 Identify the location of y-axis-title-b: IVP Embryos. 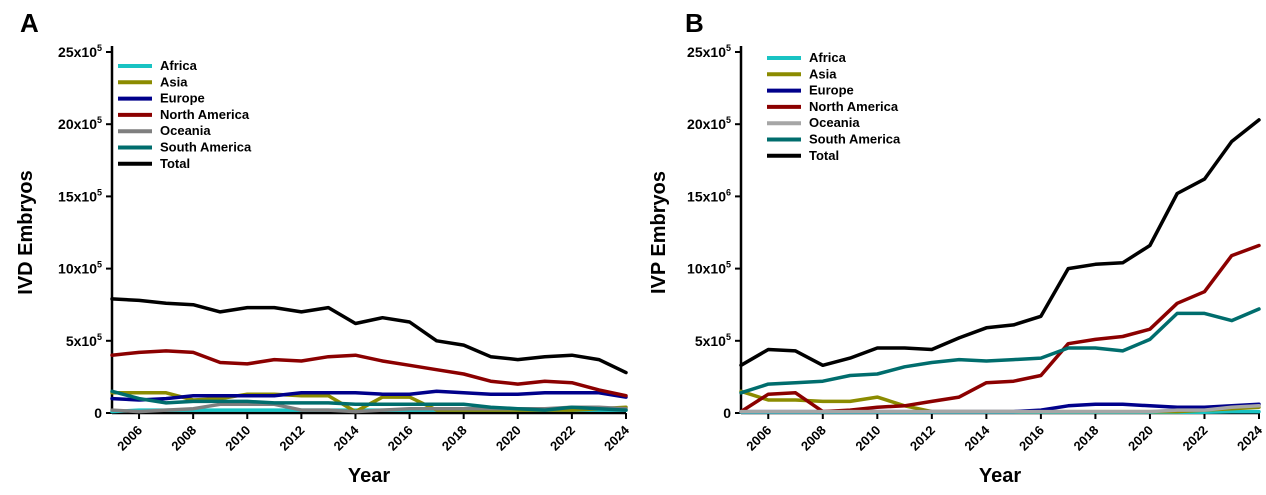
(659, 232).